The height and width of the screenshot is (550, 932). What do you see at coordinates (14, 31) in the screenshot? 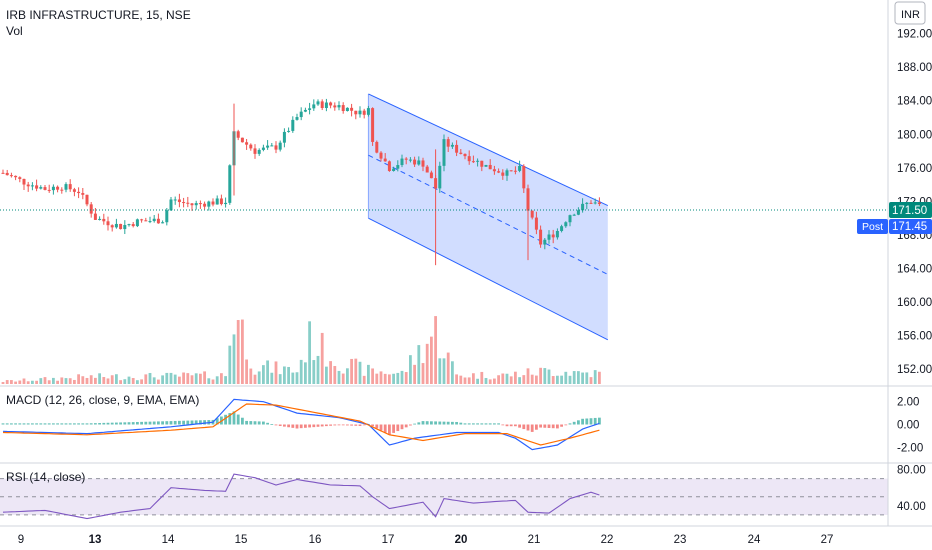
I see `volume-label: Vol` at bounding box center [14, 31].